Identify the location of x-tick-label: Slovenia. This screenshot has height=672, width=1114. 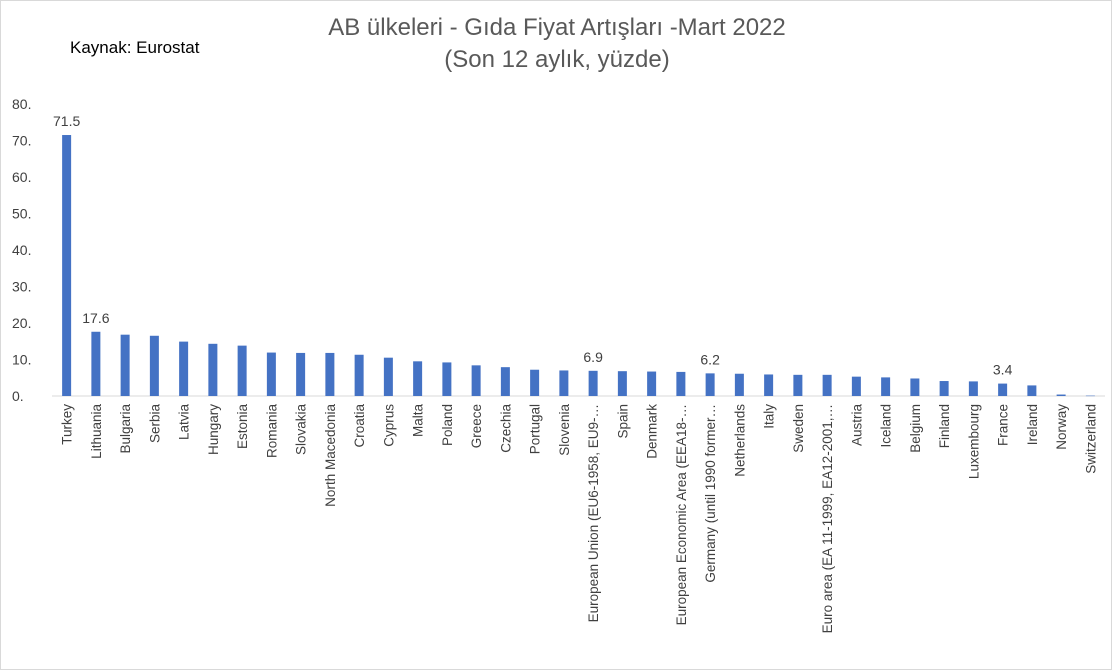
(564, 430).